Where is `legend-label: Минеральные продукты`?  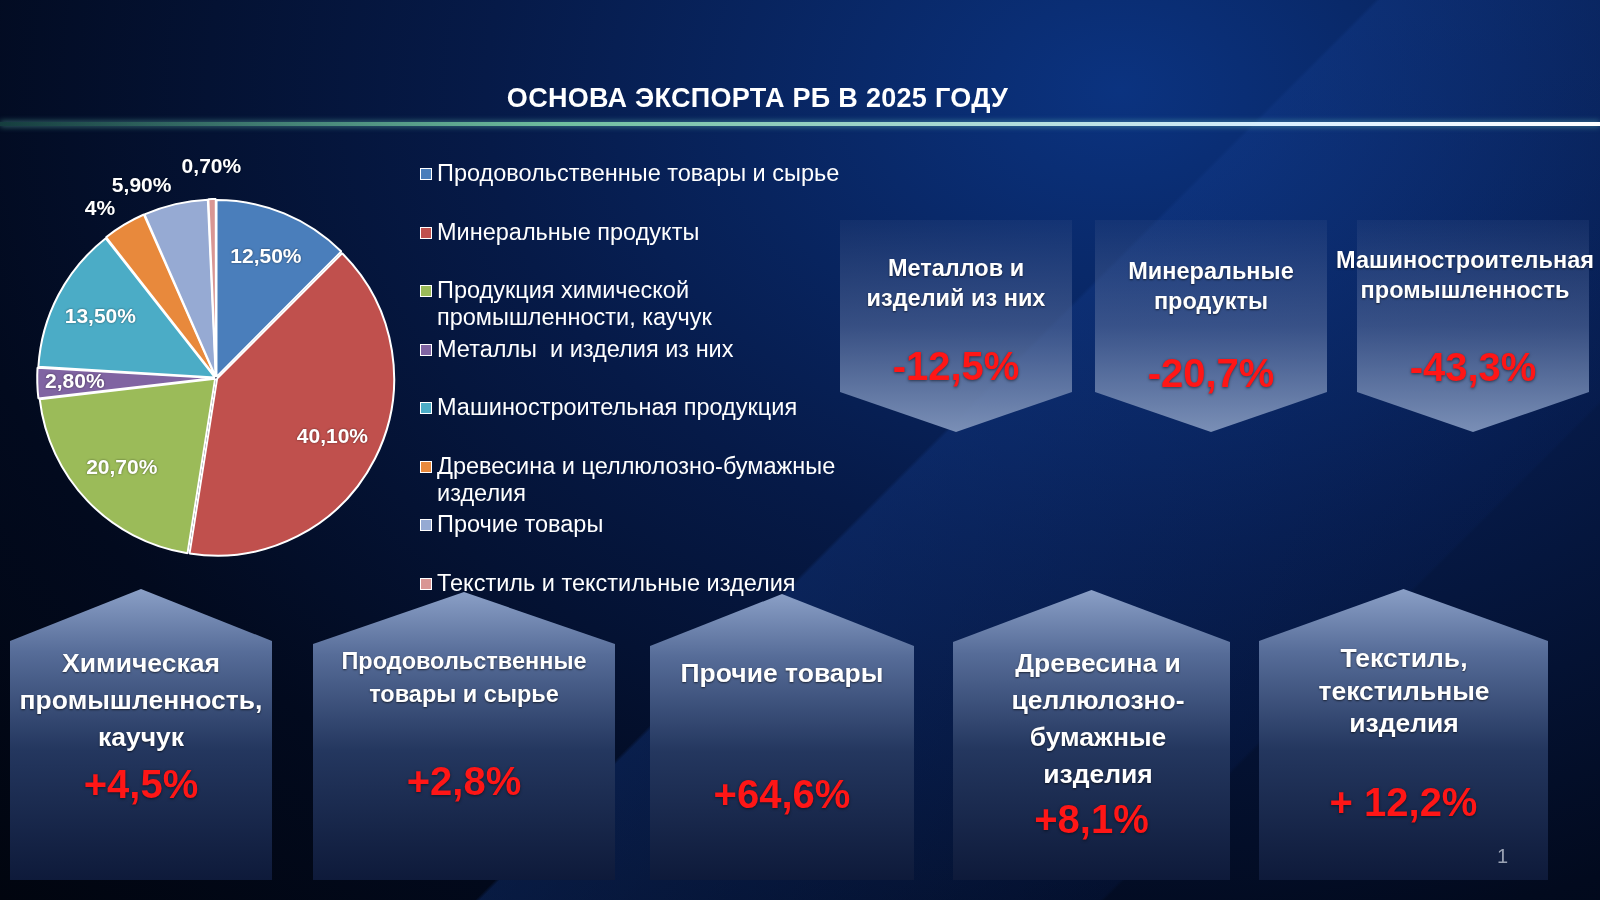 legend-label: Минеральные продукты is located at coordinates (568, 232).